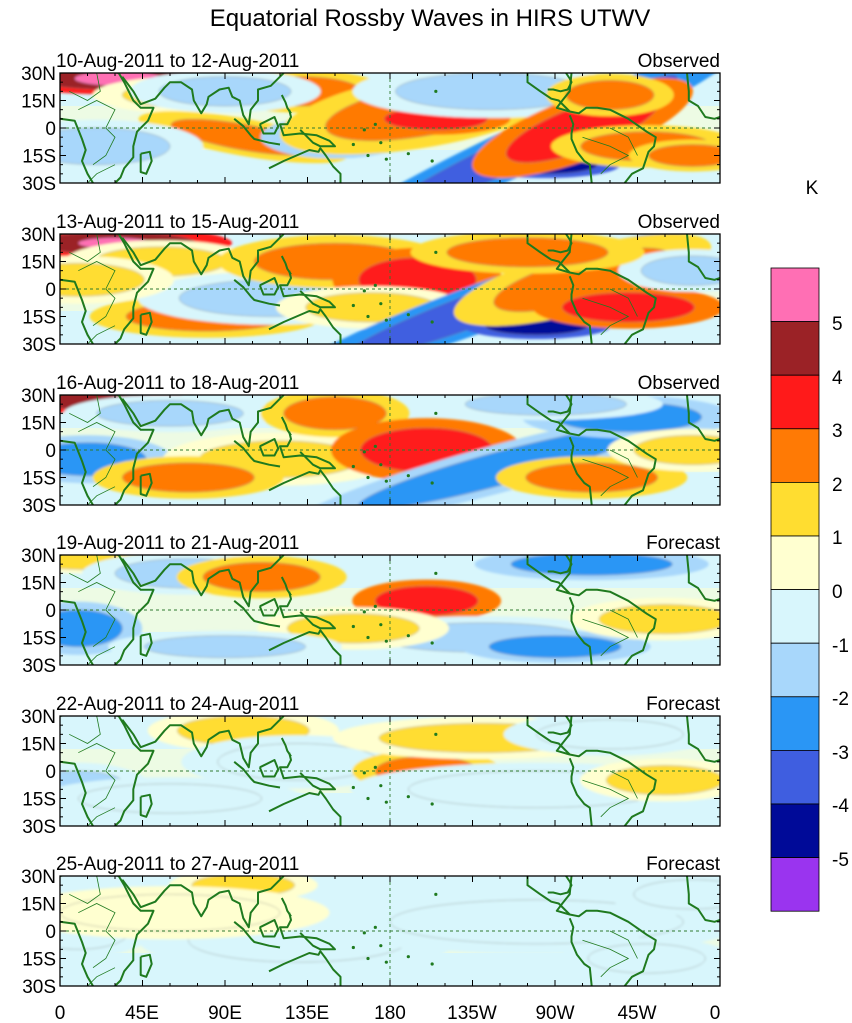 Image resolution: width=852 pixels, height=1023 pixels. Describe the element at coordinates (177, 61) in the screenshot. I see `panel-date-range: 10-Aug-2011 to 12-Aug-2011` at that location.